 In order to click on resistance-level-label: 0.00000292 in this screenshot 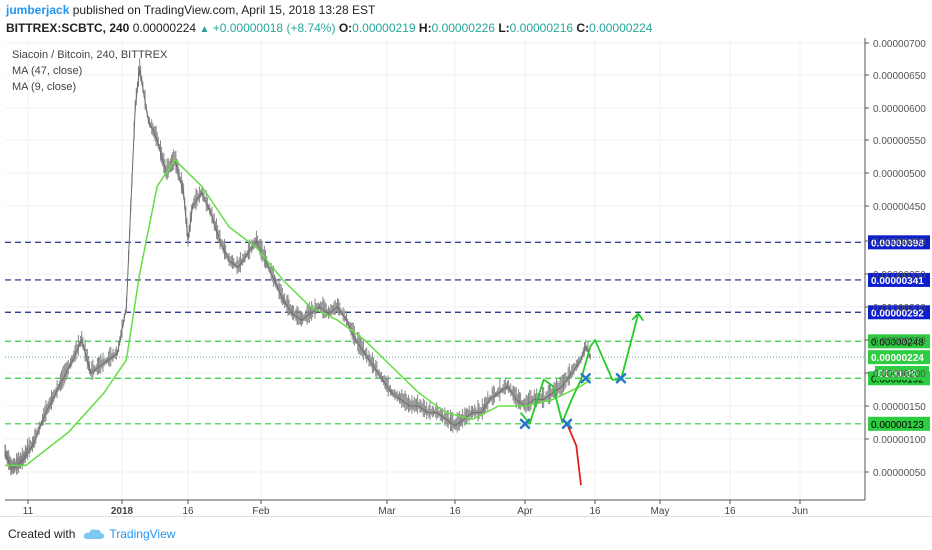, I will do `click(897, 313)`.